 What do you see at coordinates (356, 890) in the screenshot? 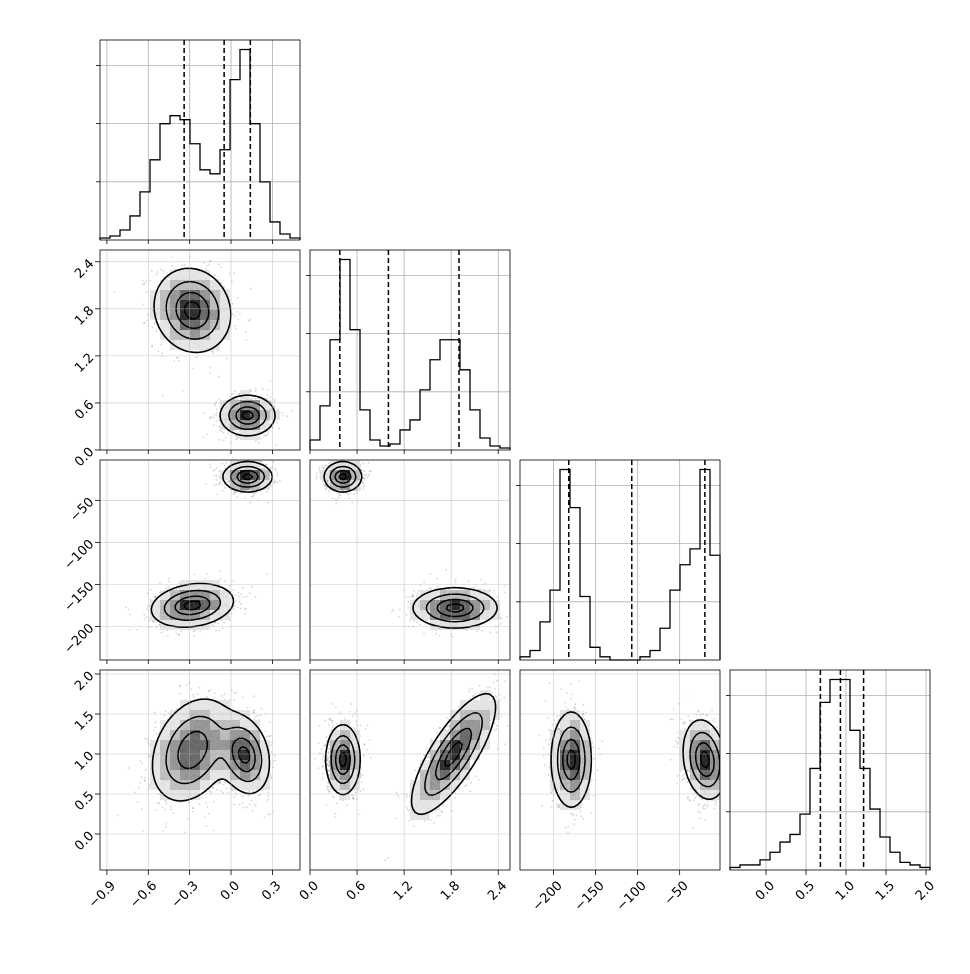
I see `xtick-label-1-1: 0.6` at bounding box center [356, 890].